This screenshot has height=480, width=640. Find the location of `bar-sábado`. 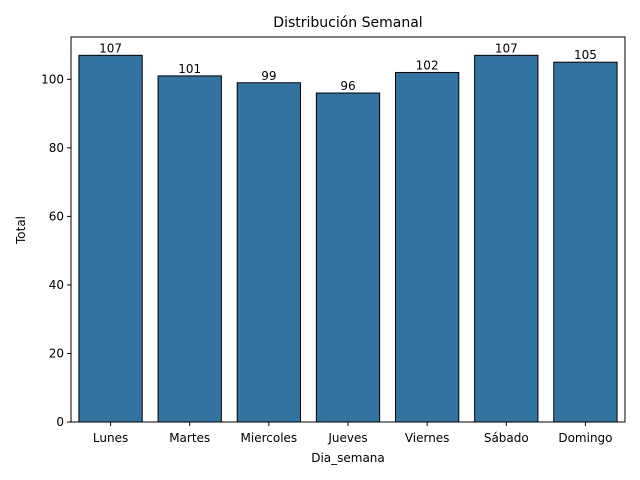

bar-sábado is located at coordinates (506, 238).